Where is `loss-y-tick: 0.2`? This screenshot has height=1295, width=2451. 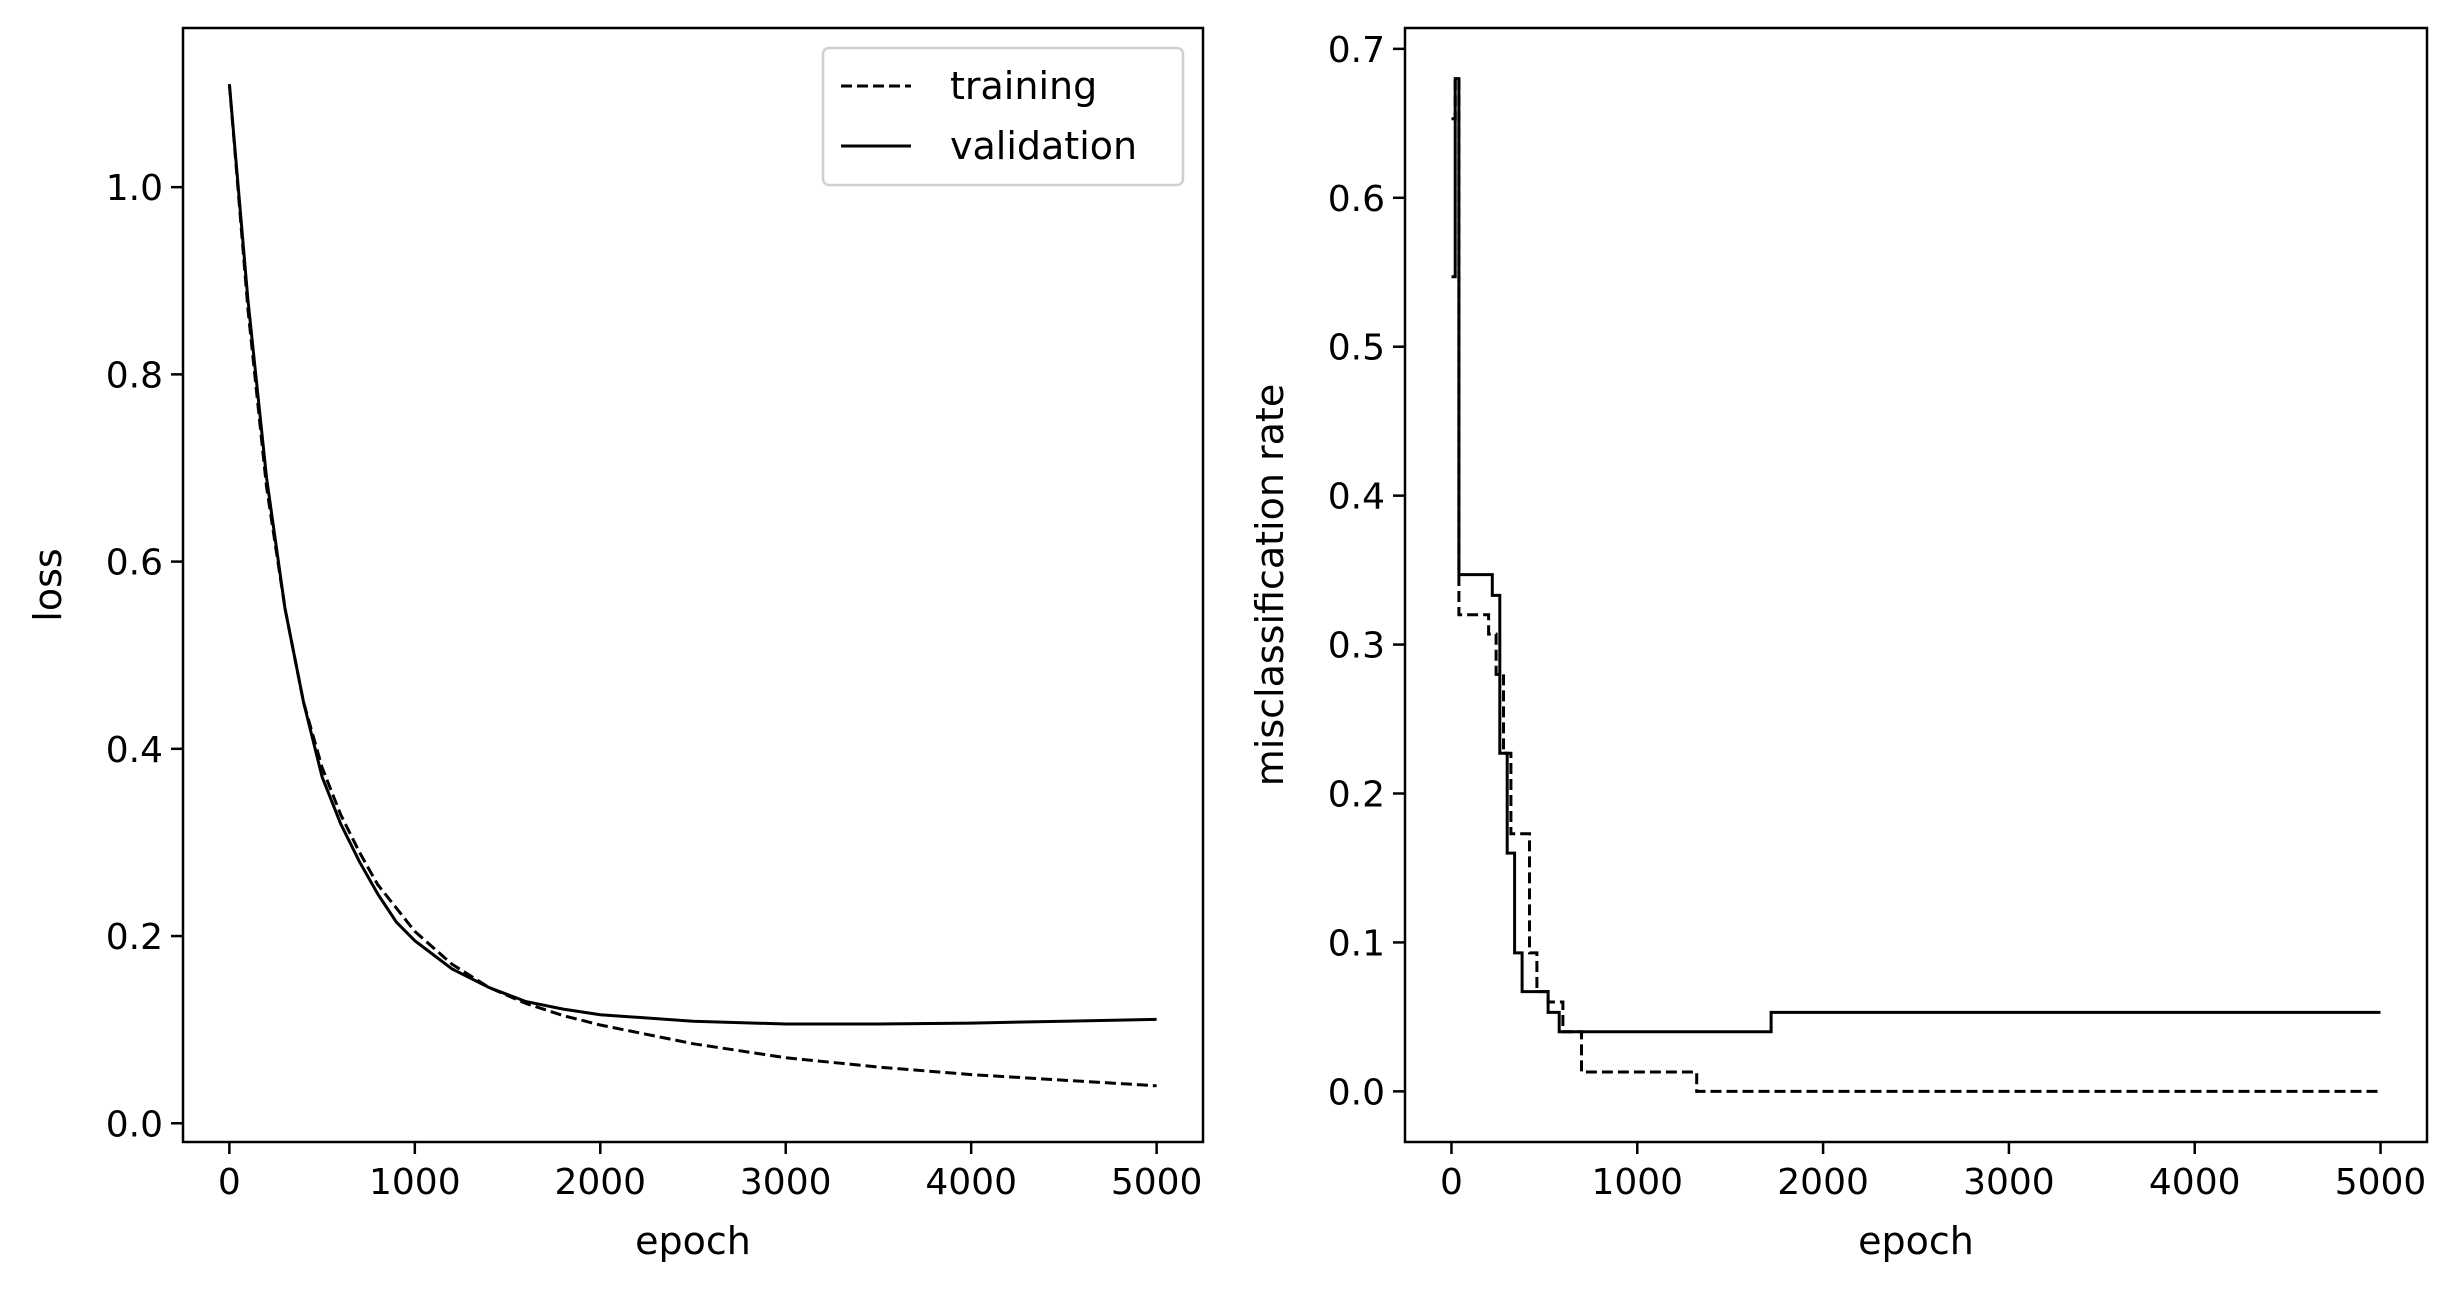 loss-y-tick: 0.2 is located at coordinates (144, 937).